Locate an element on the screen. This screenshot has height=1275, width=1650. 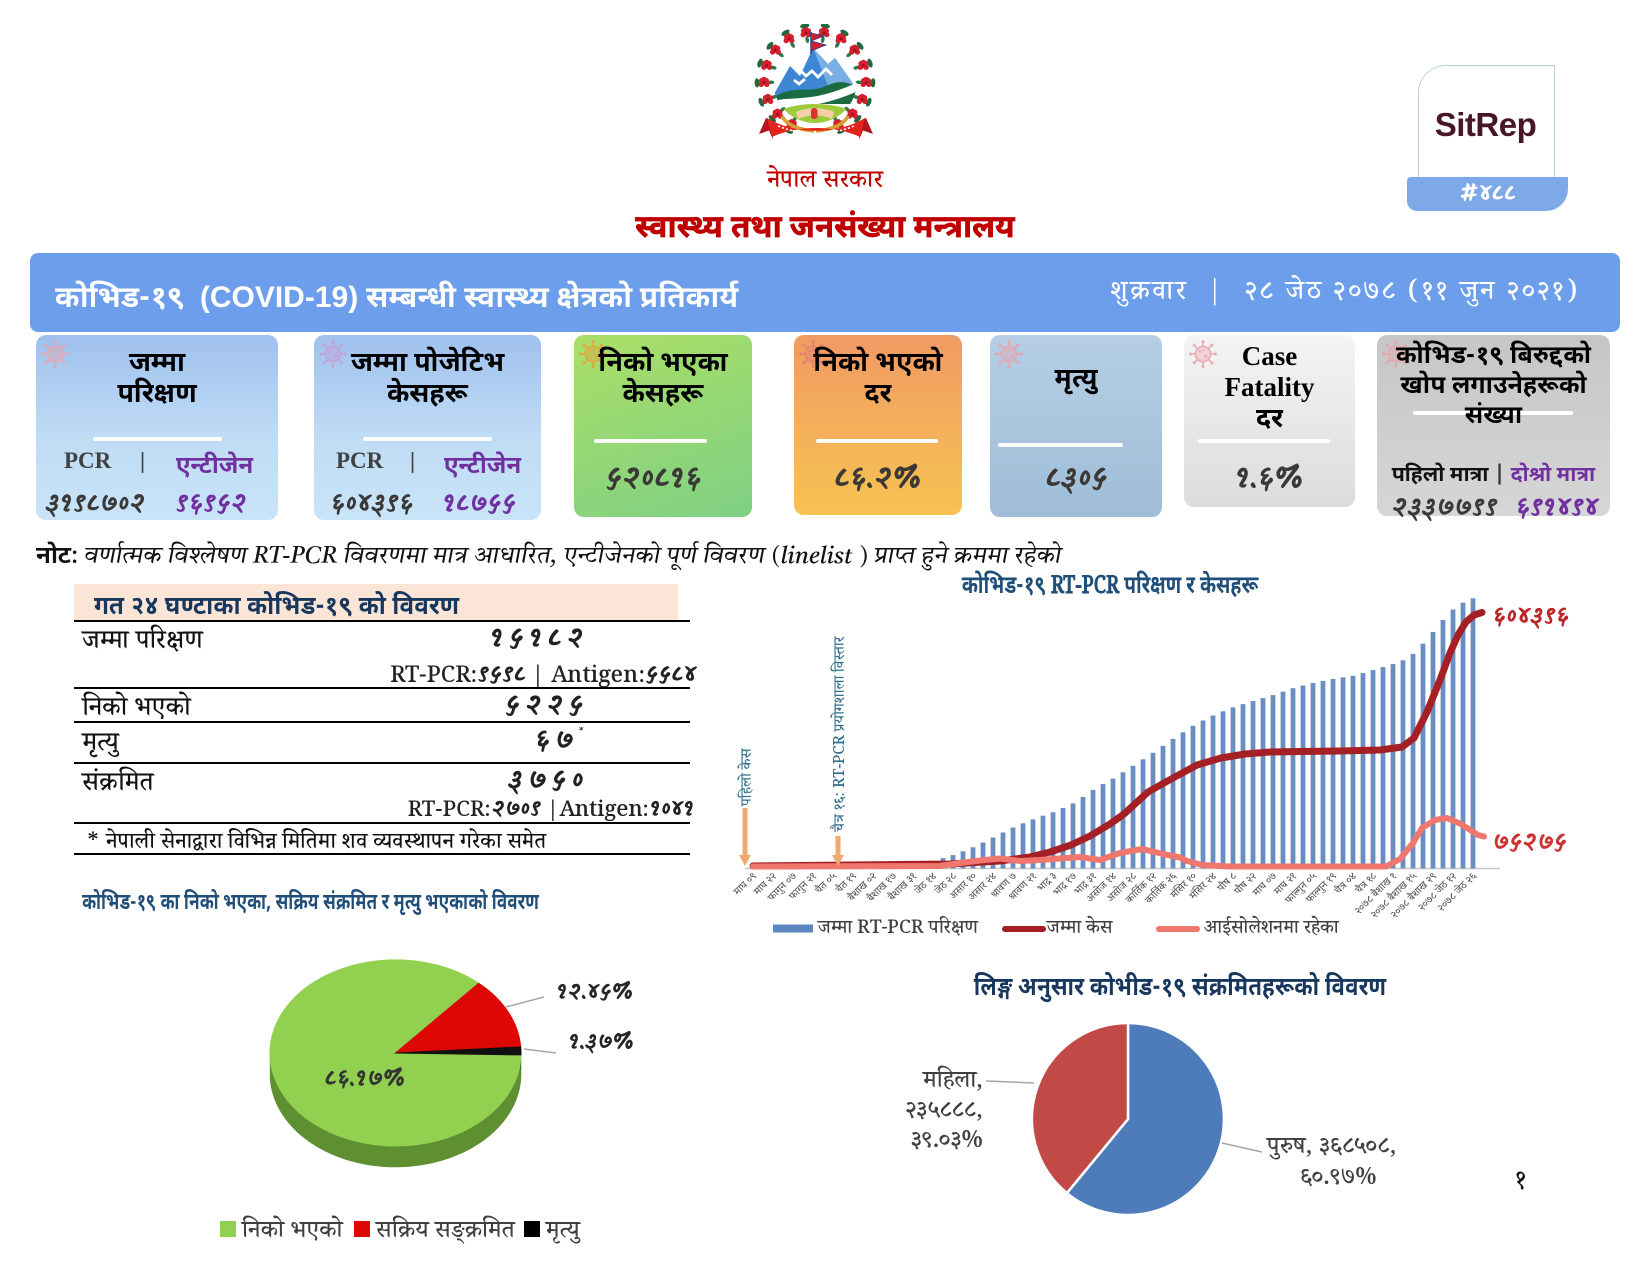
svg-text: १.३७% is located at coordinates (601, 1044).